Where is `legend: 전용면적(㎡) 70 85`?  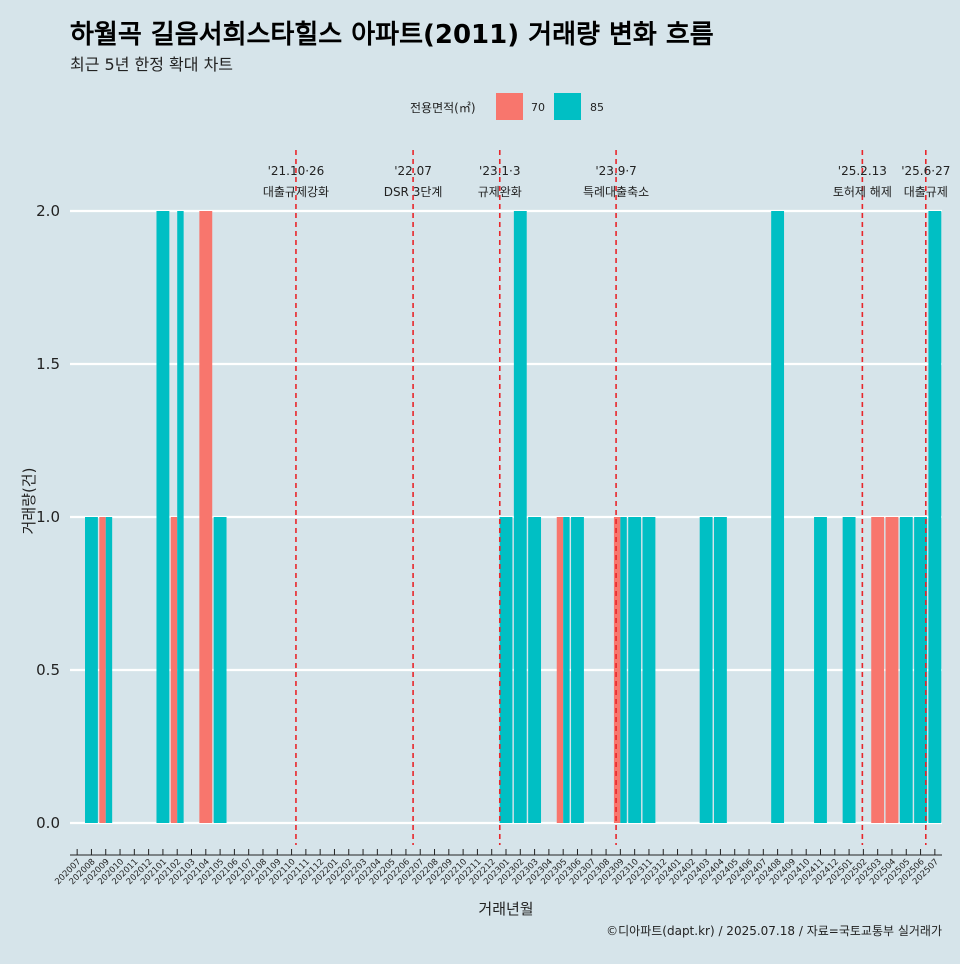
legend: 전용면적(㎡) 70 85 is located at coordinates (507, 106).